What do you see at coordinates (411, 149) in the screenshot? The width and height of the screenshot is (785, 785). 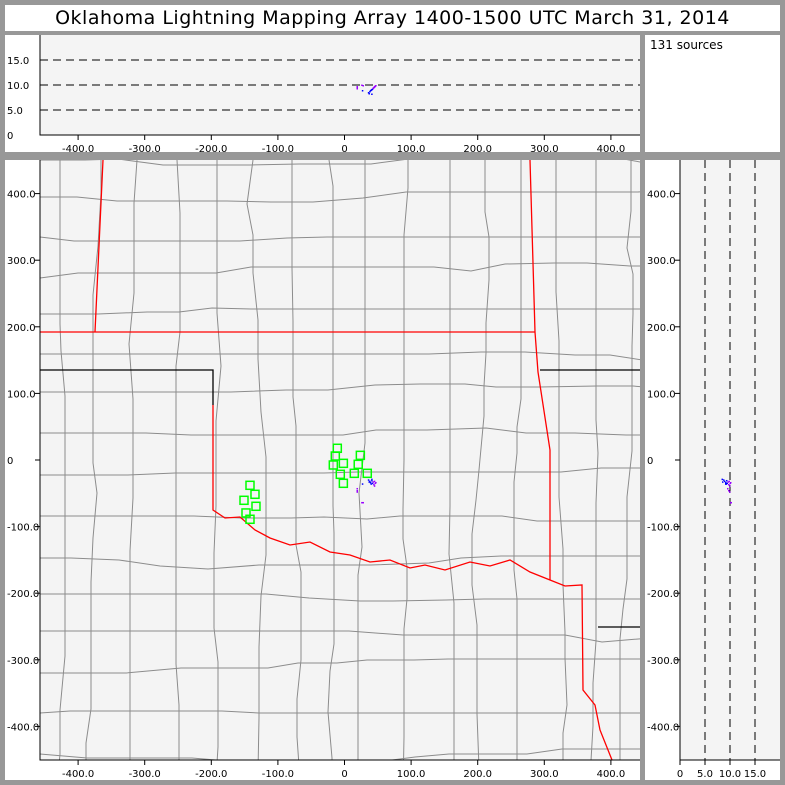 I see `top-x-tick-label: 100.0` at bounding box center [411, 149].